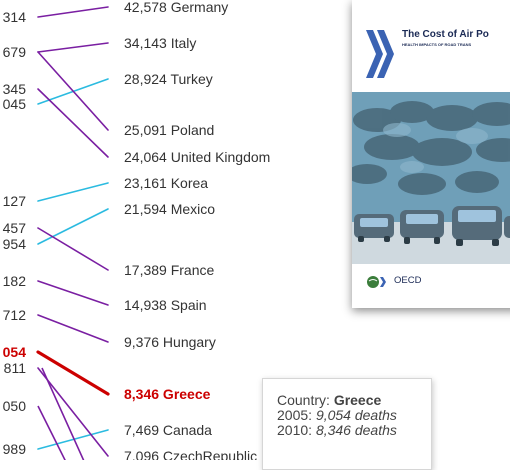  Describe the element at coordinates (15, 315) in the screenshot. I see `value-2005-label: 712` at that location.